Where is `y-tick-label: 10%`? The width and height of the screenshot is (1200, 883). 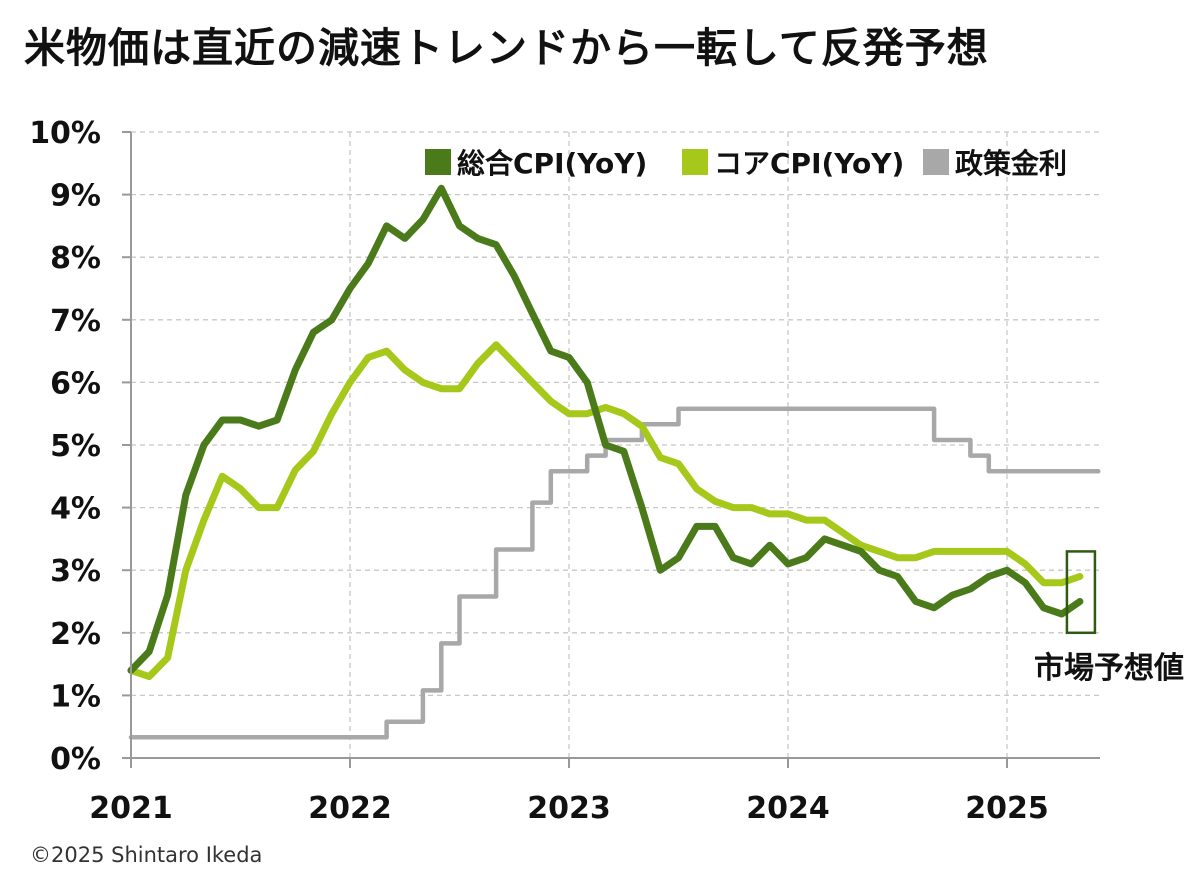
y-tick-label: 10% is located at coordinates (65, 133).